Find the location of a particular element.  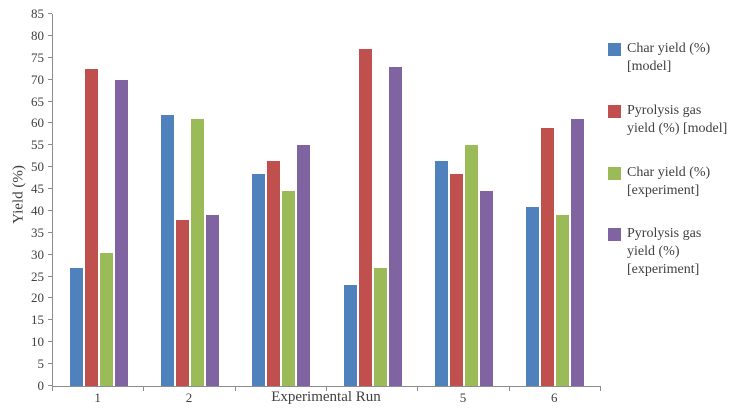

y-tick-label: 55 is located at coordinates (37, 145).